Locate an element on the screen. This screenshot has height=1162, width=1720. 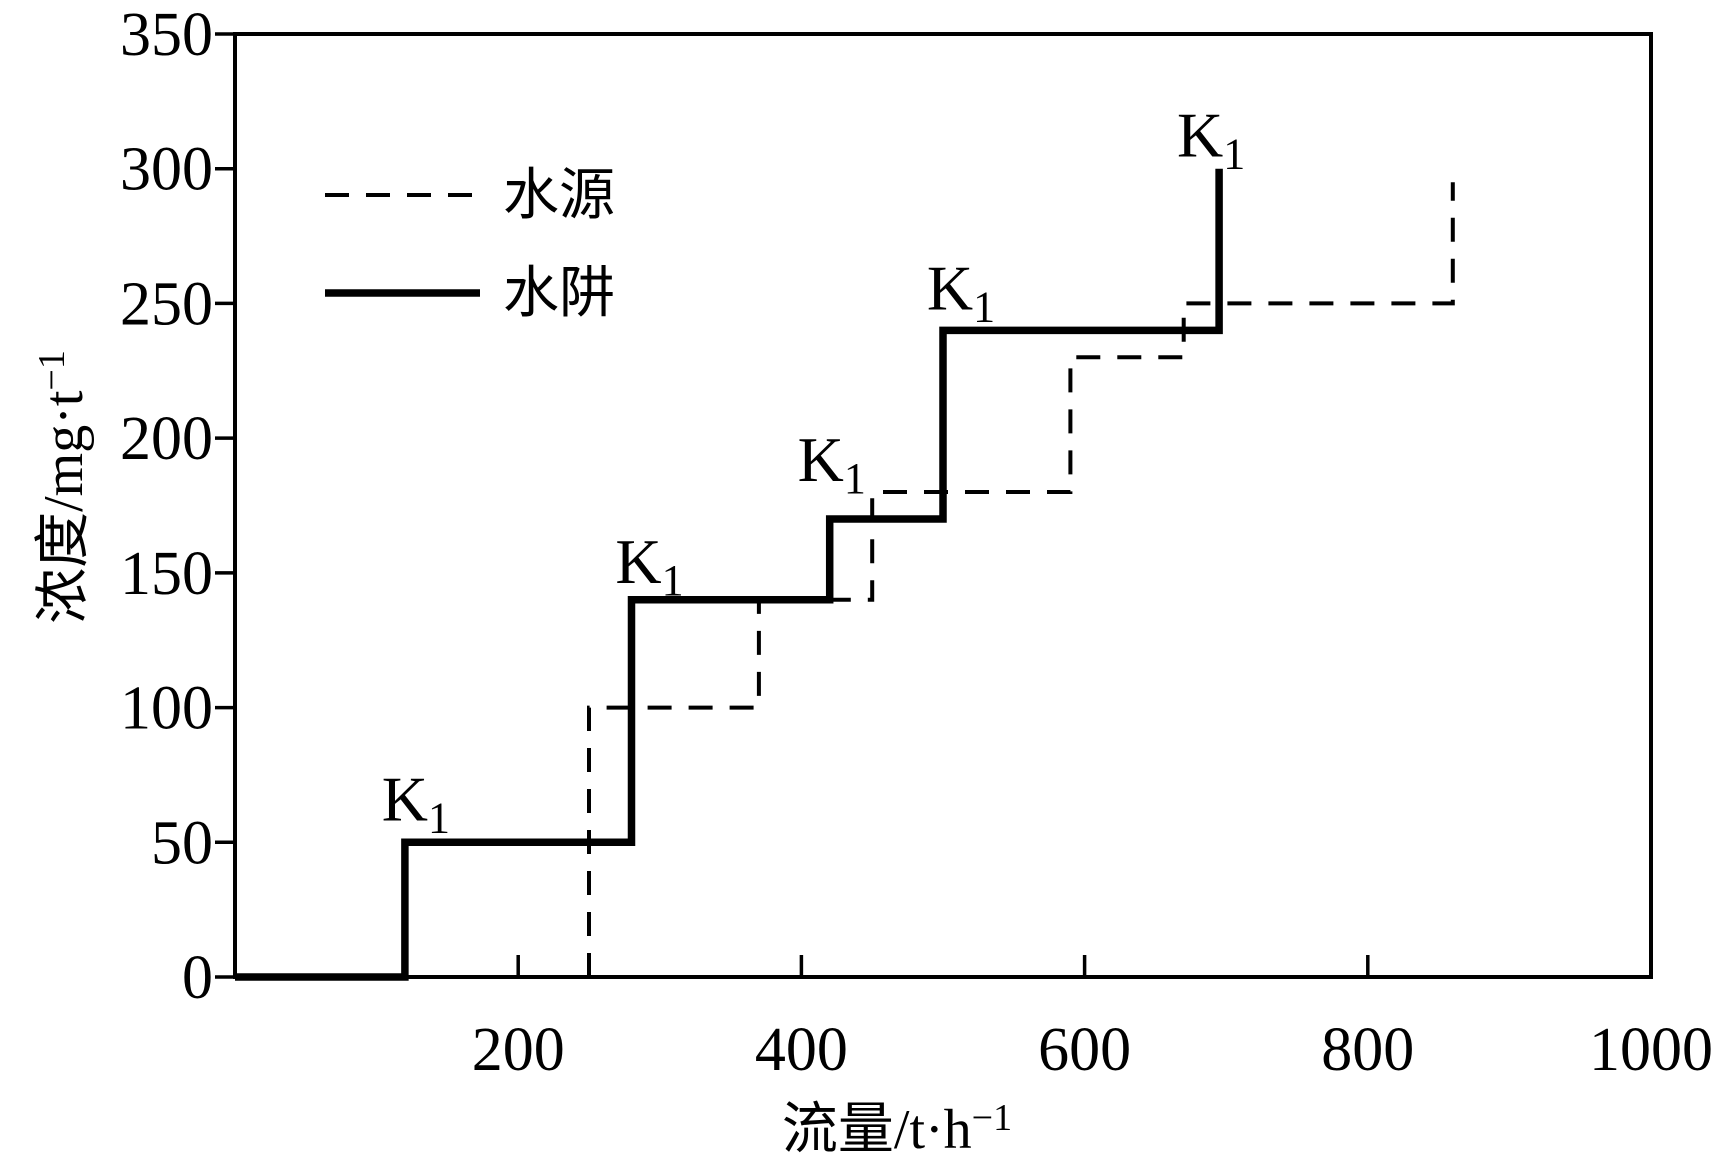
y-tick-label: 100 is located at coordinates (166, 709).